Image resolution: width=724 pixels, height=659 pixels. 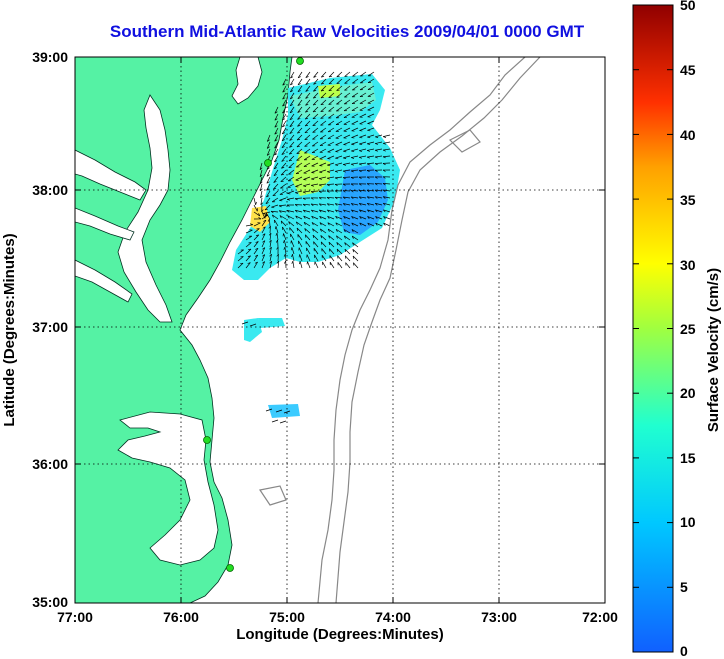 I want to click on radar-station-marker, so click(x=300, y=61).